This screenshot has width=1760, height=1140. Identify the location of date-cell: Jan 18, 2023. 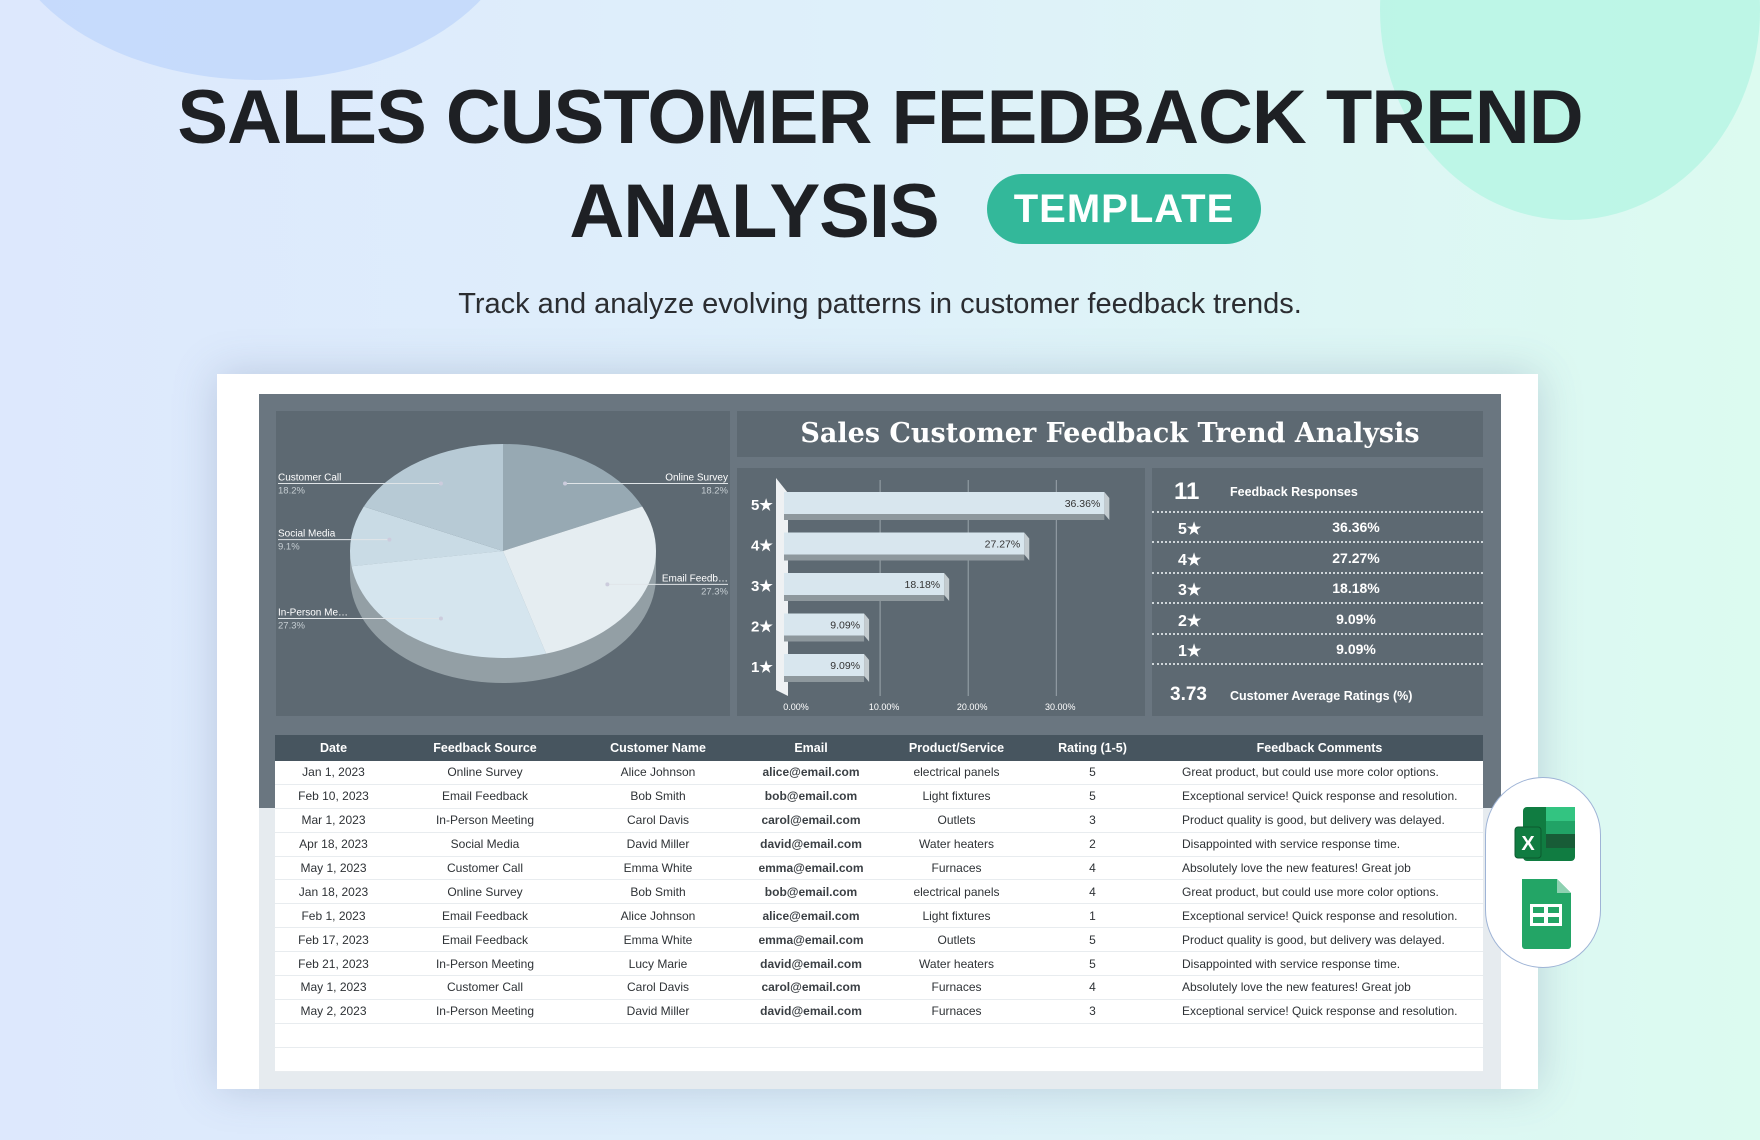
(333, 891).